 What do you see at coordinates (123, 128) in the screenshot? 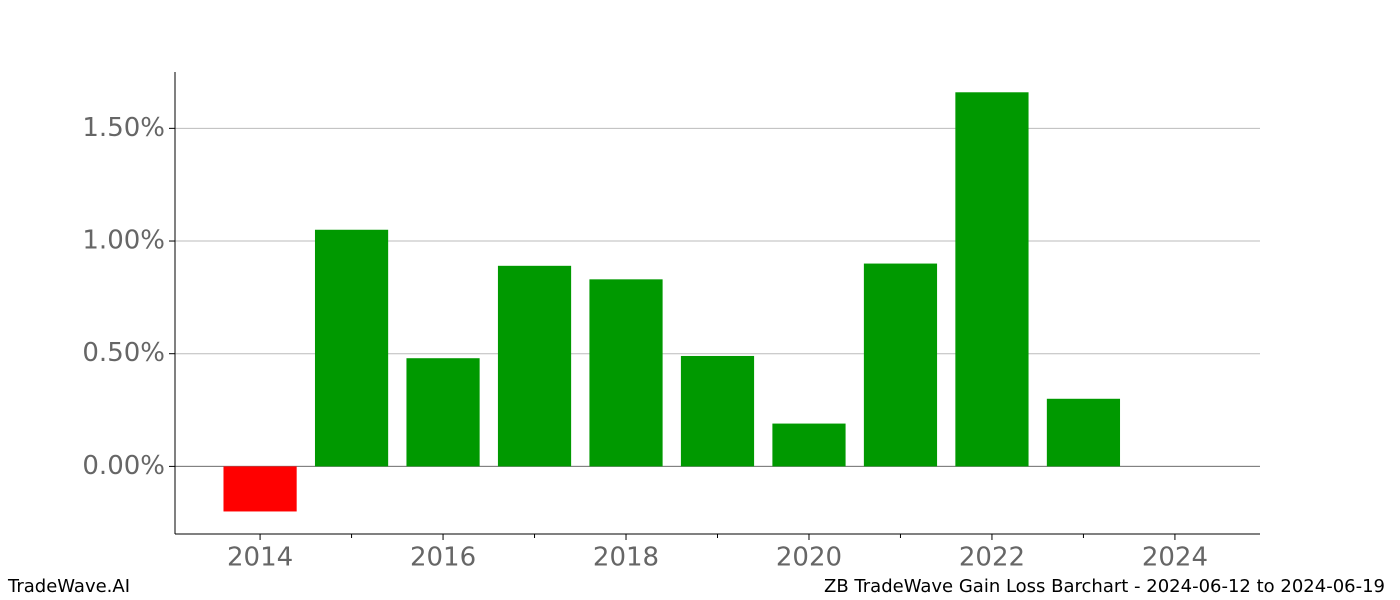
I see `y-tick-label: 1.50%` at bounding box center [123, 128].